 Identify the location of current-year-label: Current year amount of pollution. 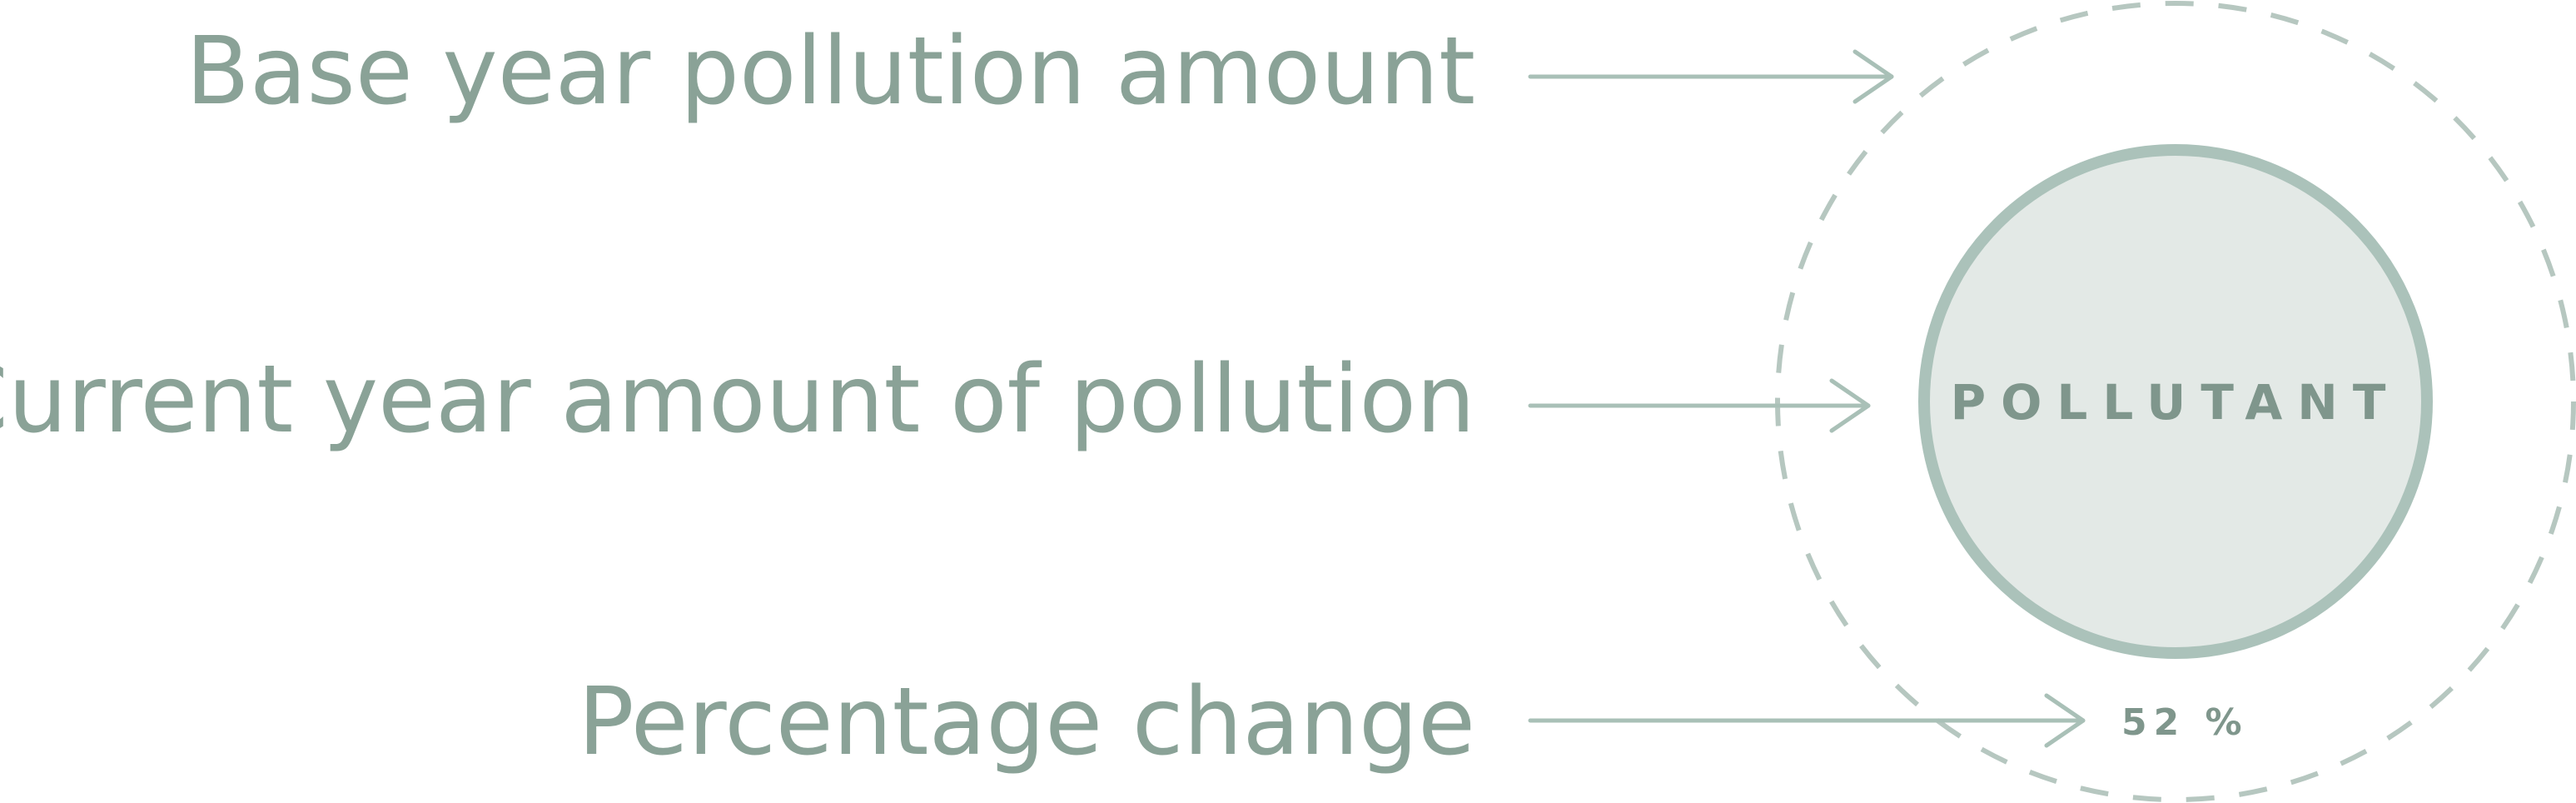
(737, 400).